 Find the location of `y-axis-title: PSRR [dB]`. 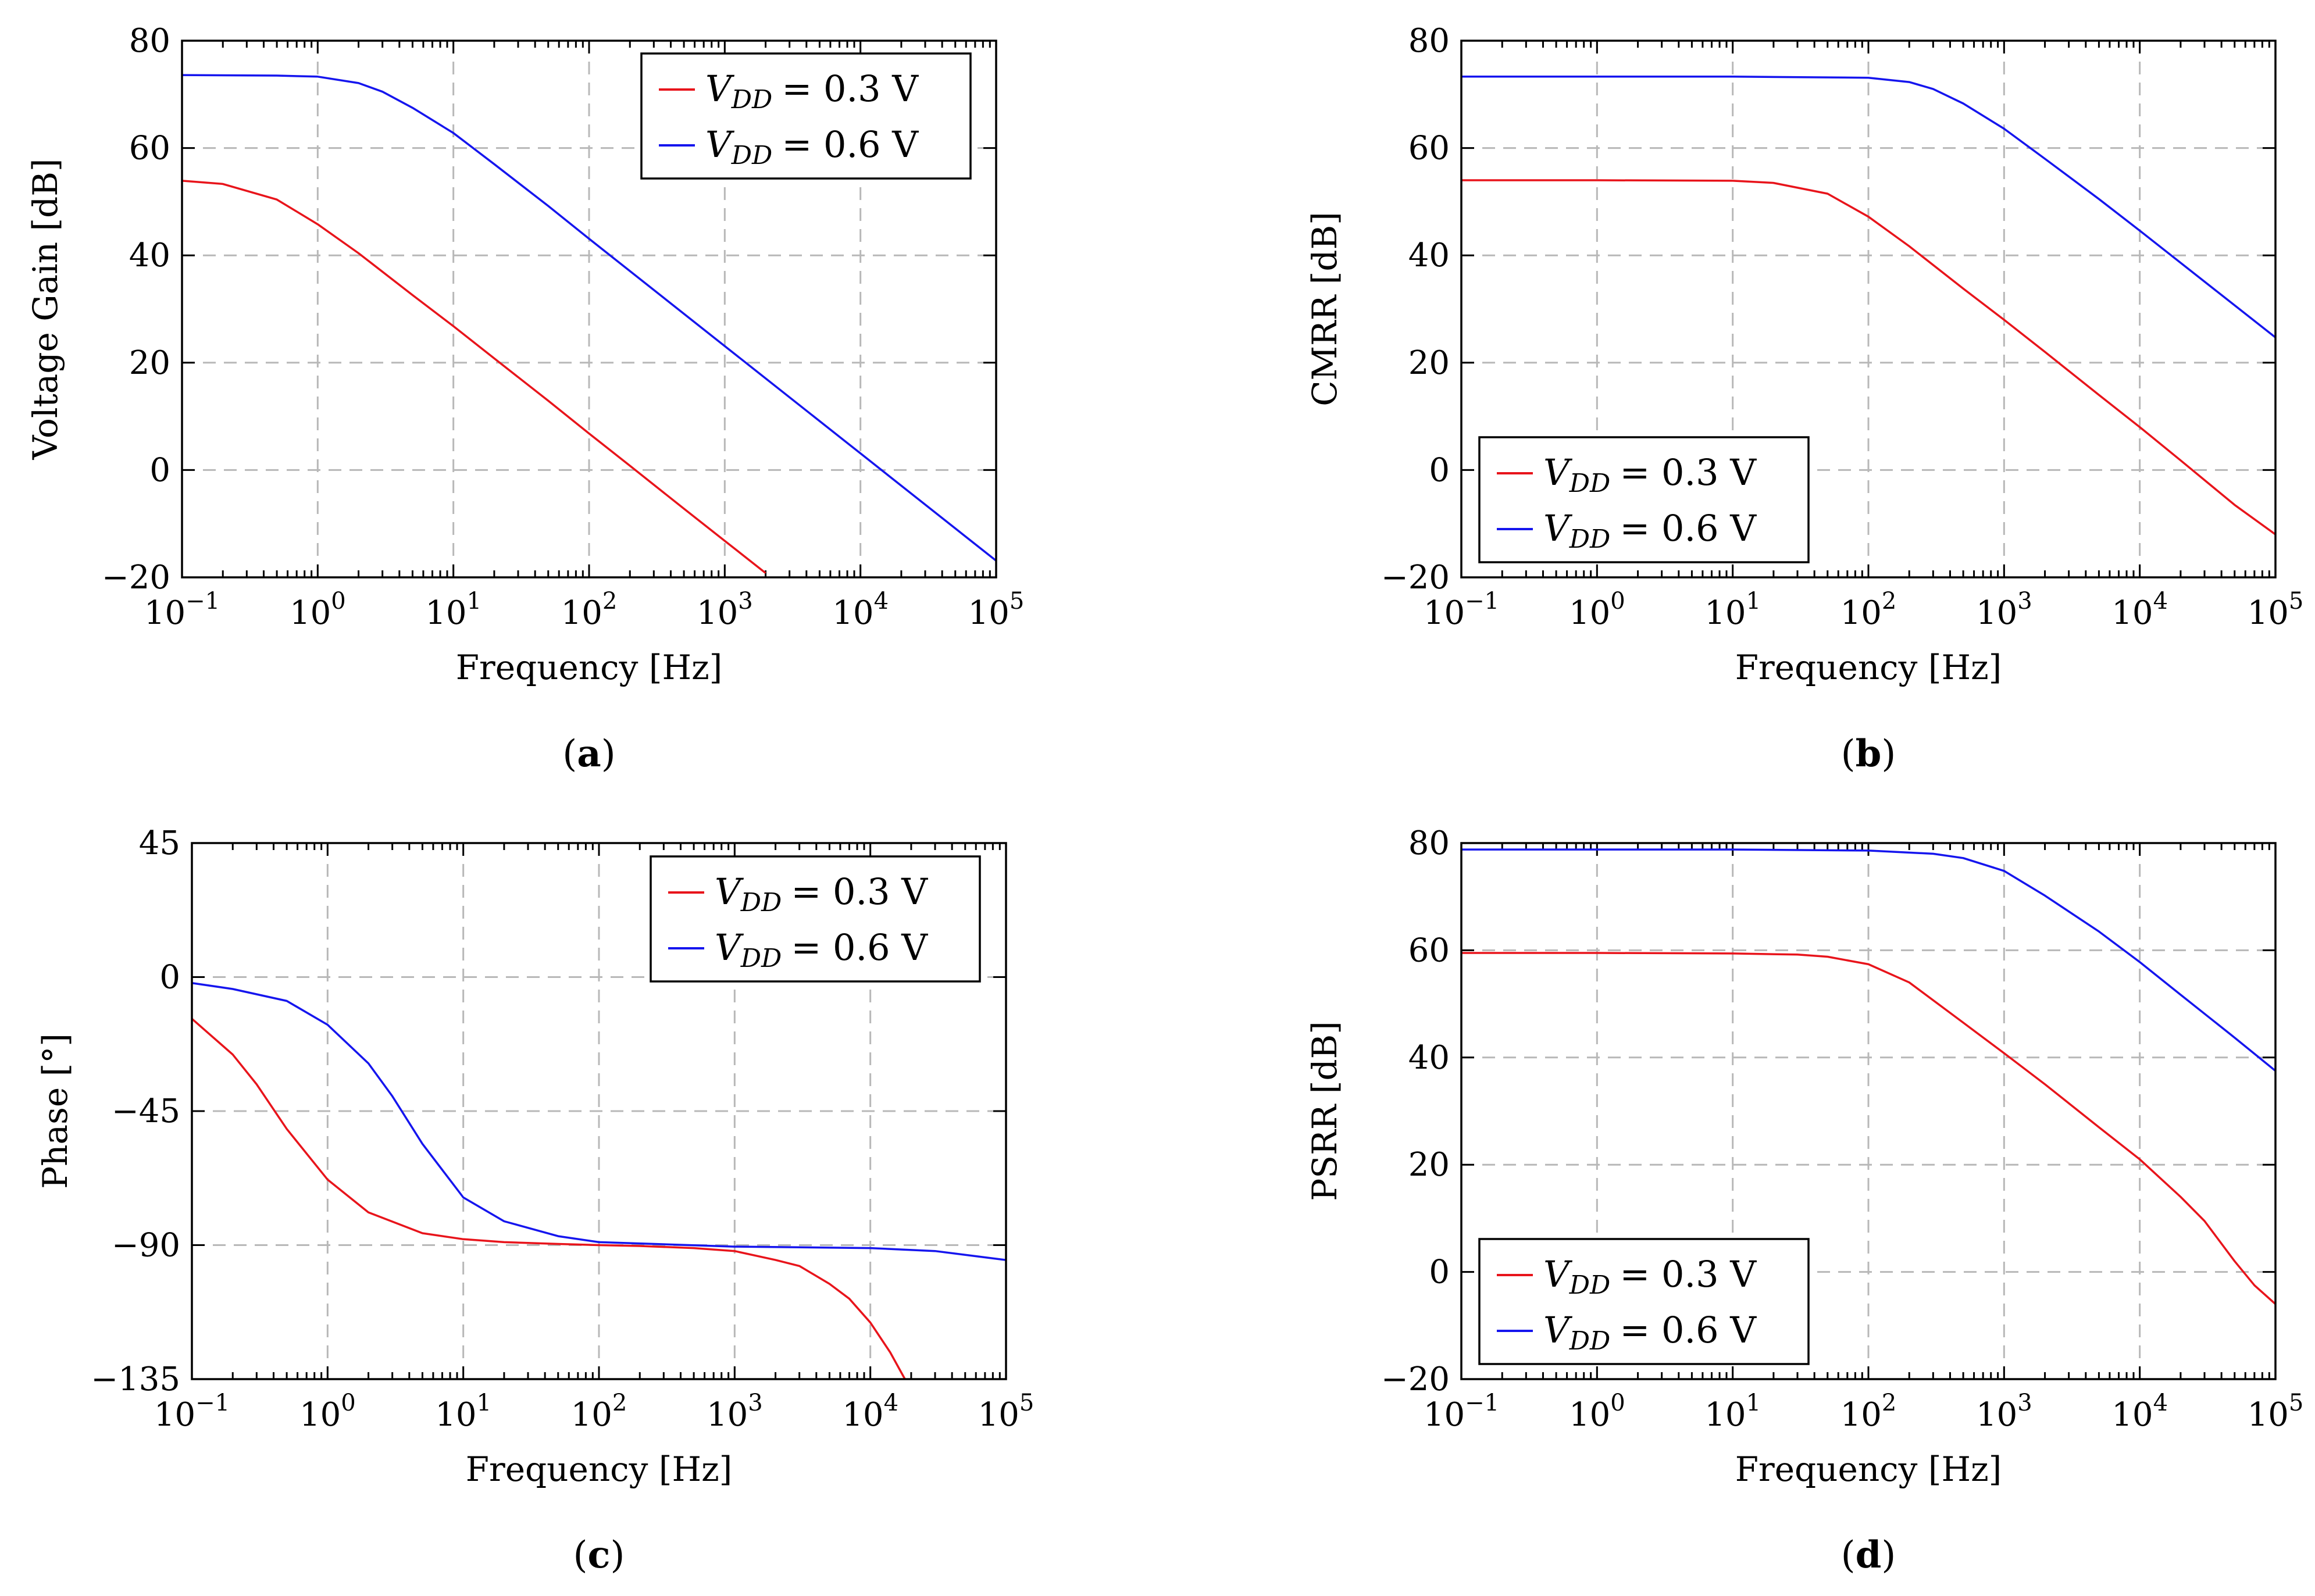

y-axis-title: PSRR [dB] is located at coordinates (1324, 1111).